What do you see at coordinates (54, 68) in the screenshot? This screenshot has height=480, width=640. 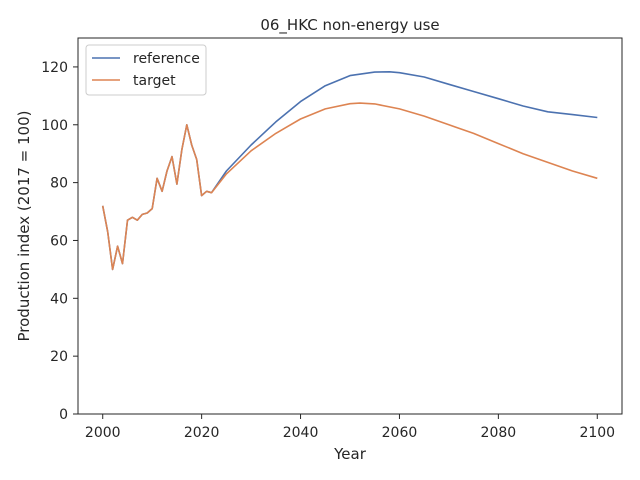 I see `y-tick-label: 120` at bounding box center [54, 68].